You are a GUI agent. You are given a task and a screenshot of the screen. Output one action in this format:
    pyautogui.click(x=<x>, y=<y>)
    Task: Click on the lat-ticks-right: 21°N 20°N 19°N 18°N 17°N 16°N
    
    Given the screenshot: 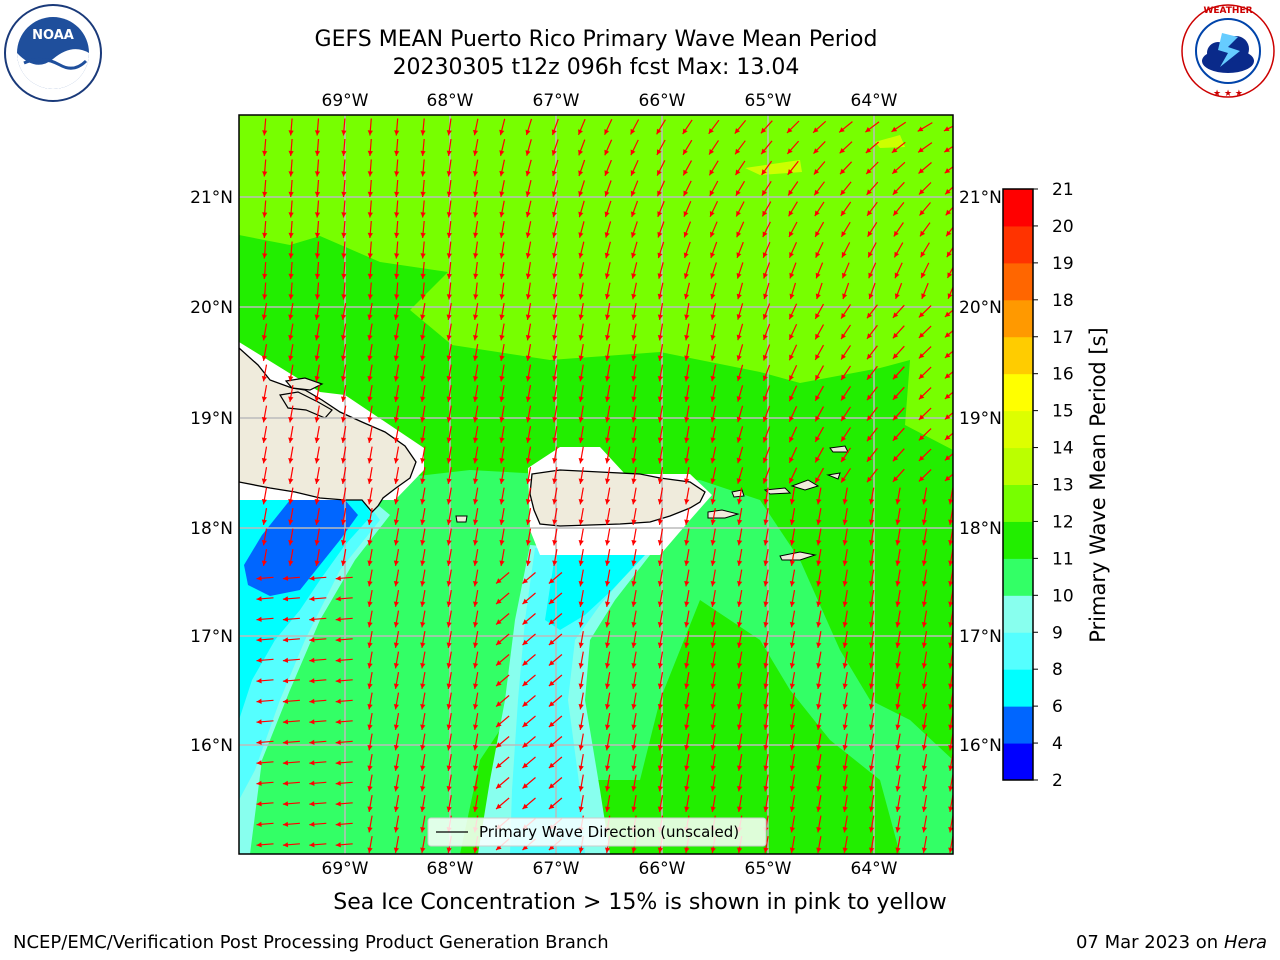 What is the action you would take?
    pyautogui.click(x=980, y=472)
    